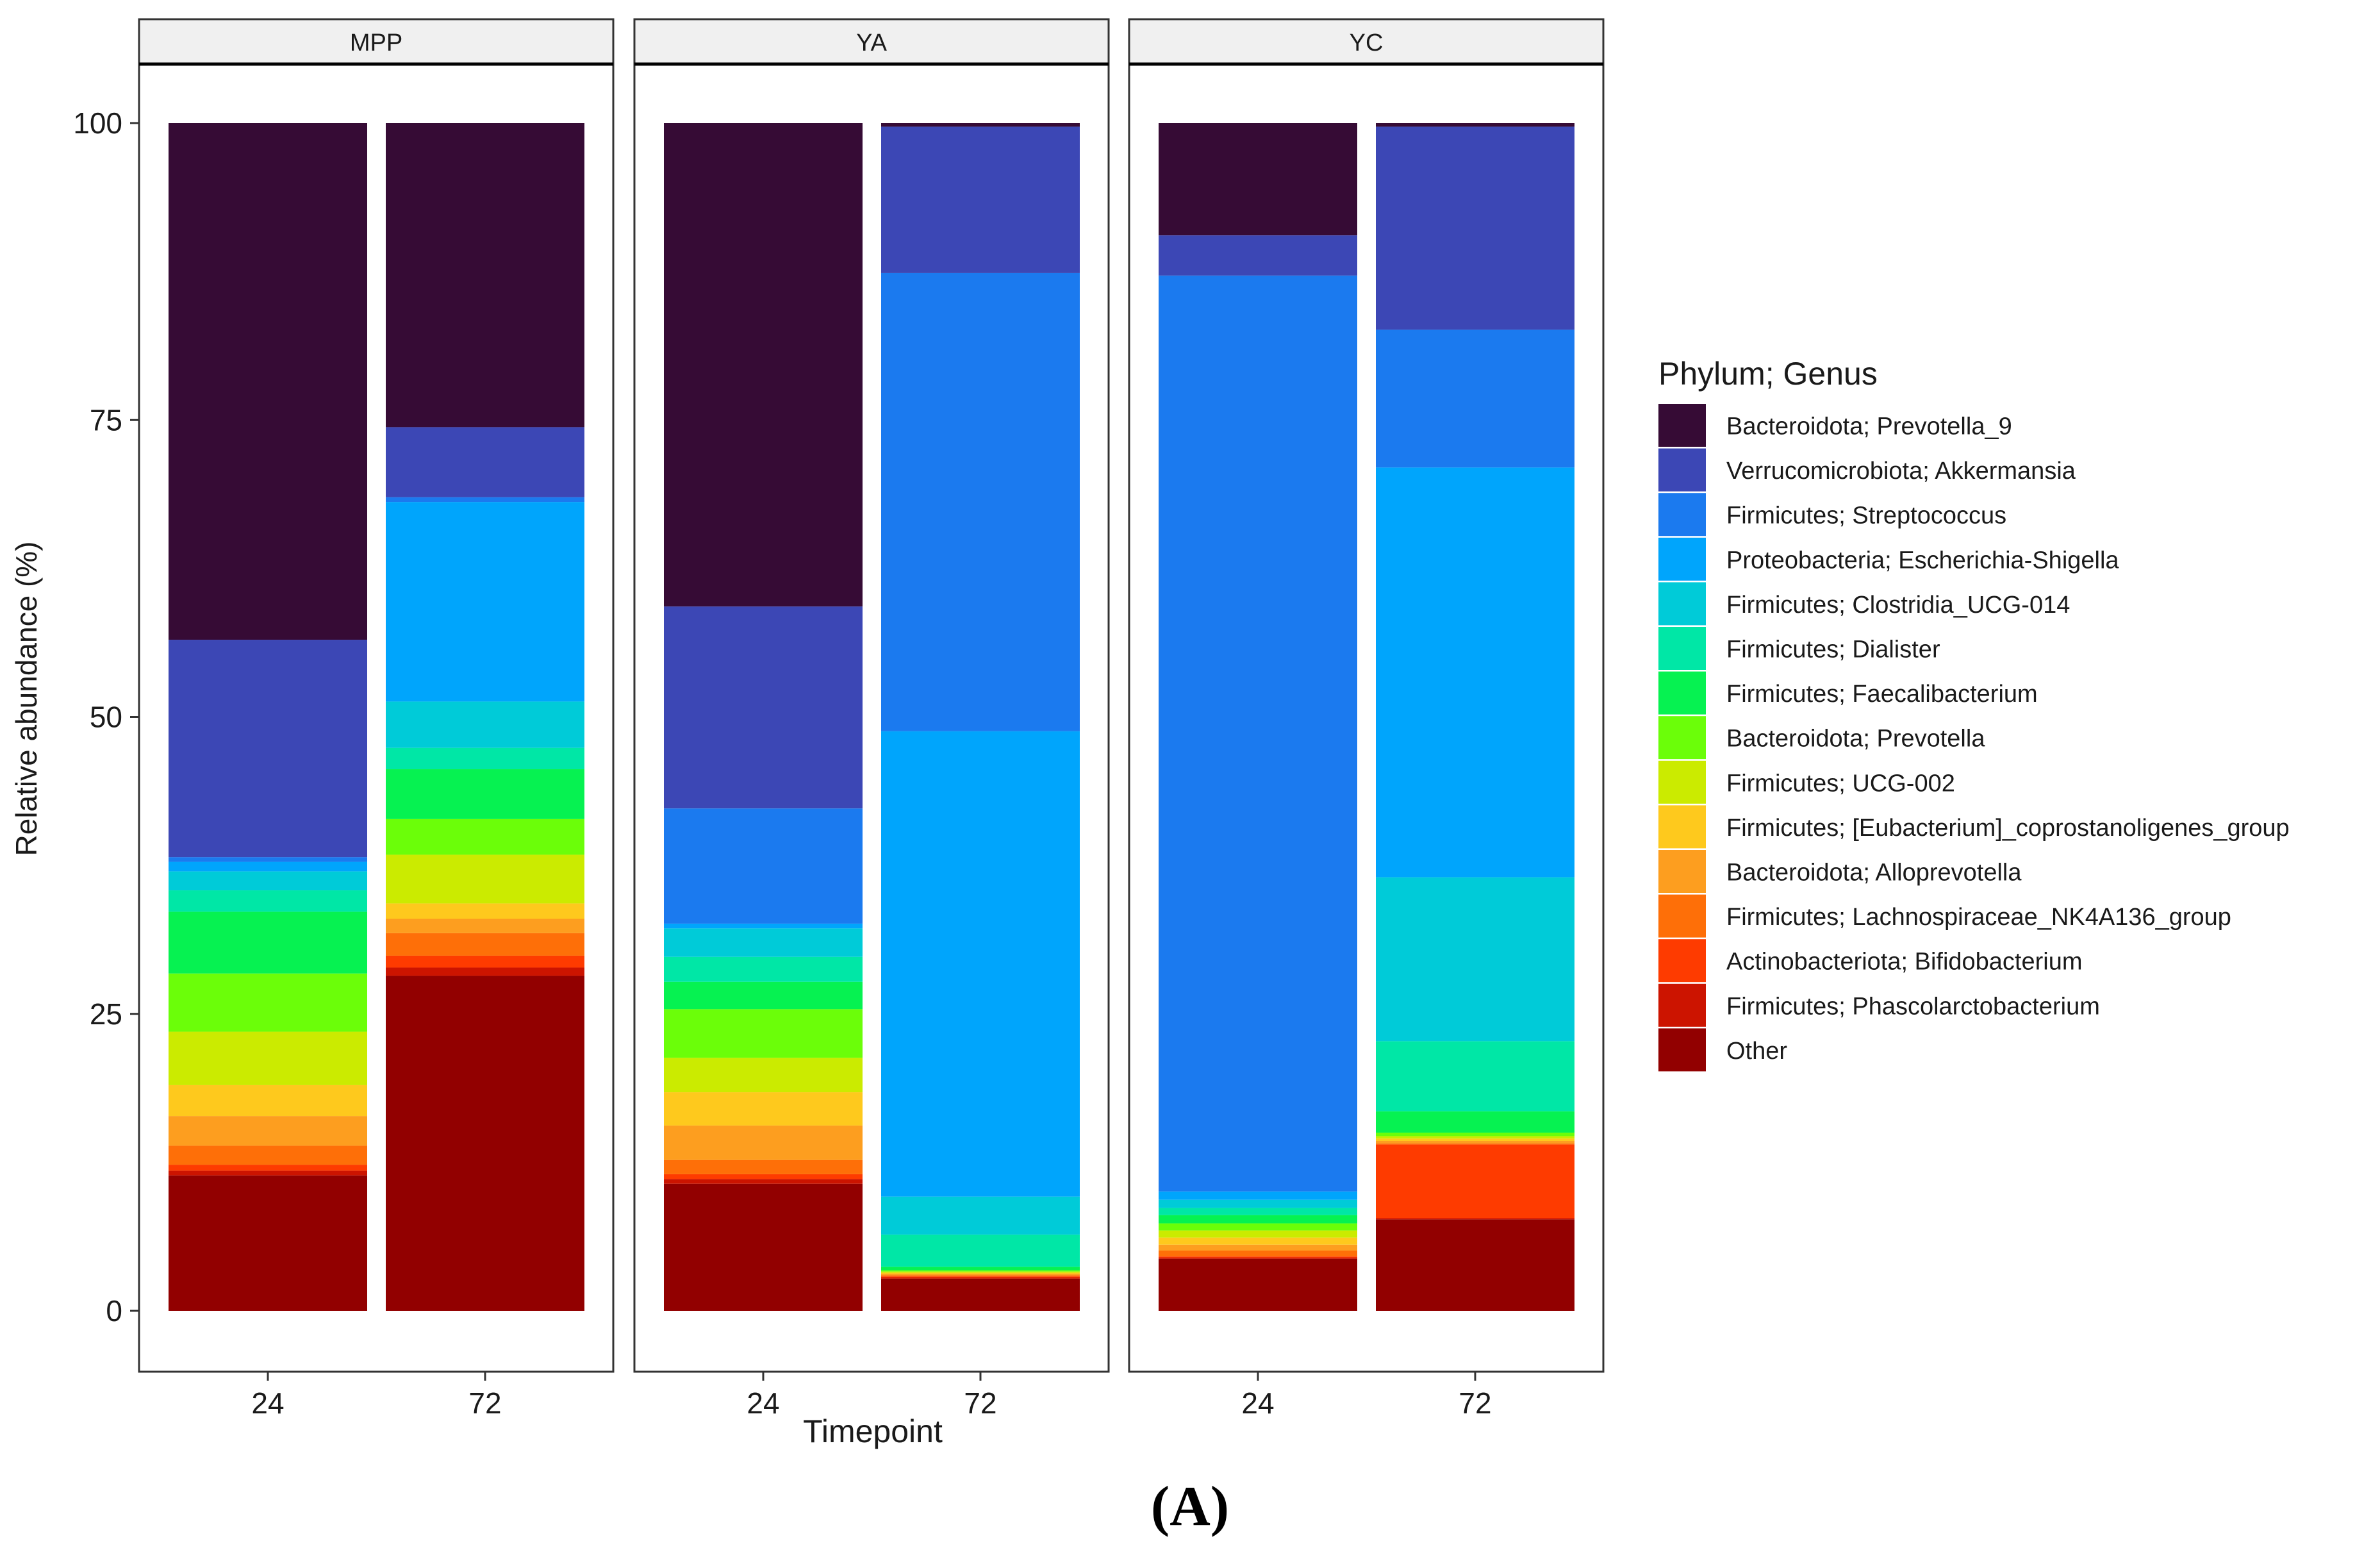 The height and width of the screenshot is (1564, 2380). I want to click on legend-item: Firmicutes; Faecalibacterium, so click(1848, 693).